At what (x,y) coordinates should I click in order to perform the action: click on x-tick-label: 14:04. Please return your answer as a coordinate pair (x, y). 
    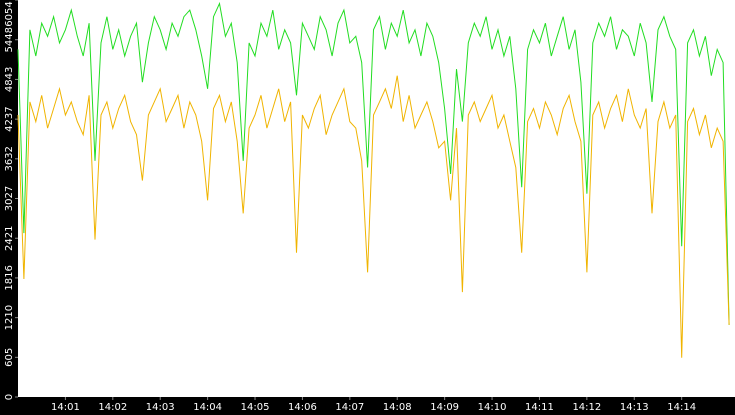
    Looking at the image, I should click on (207, 407).